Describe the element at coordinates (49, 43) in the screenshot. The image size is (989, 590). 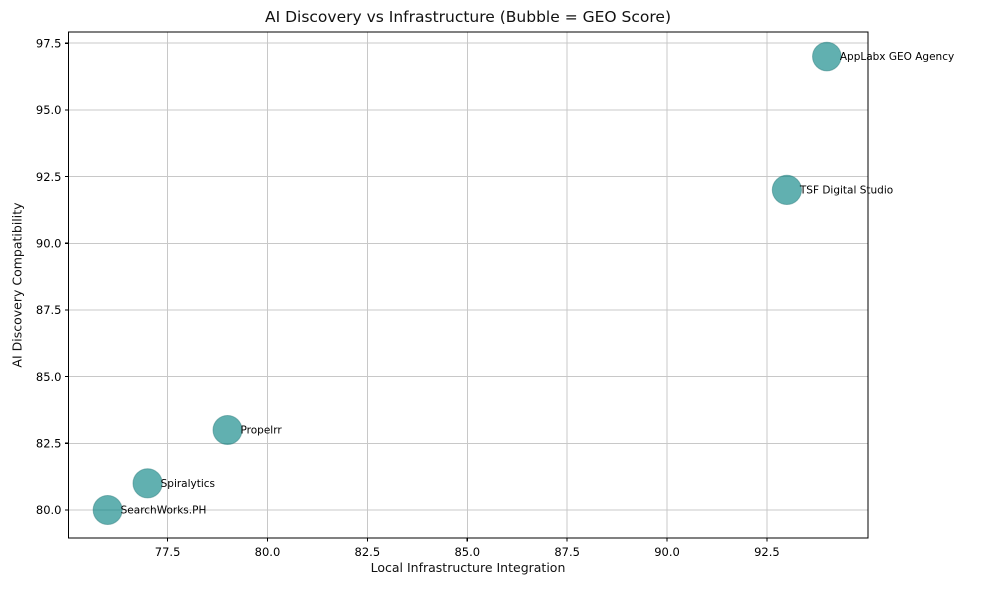
I see `y-tick-label: 97.5` at that location.